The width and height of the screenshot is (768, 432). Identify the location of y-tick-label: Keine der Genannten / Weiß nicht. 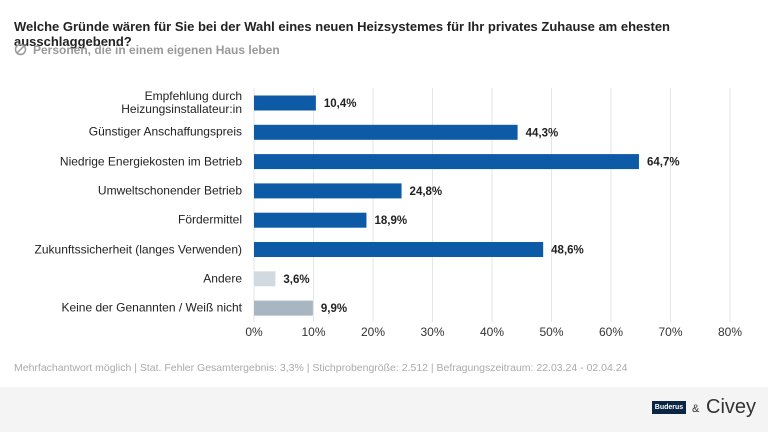
(151, 307).